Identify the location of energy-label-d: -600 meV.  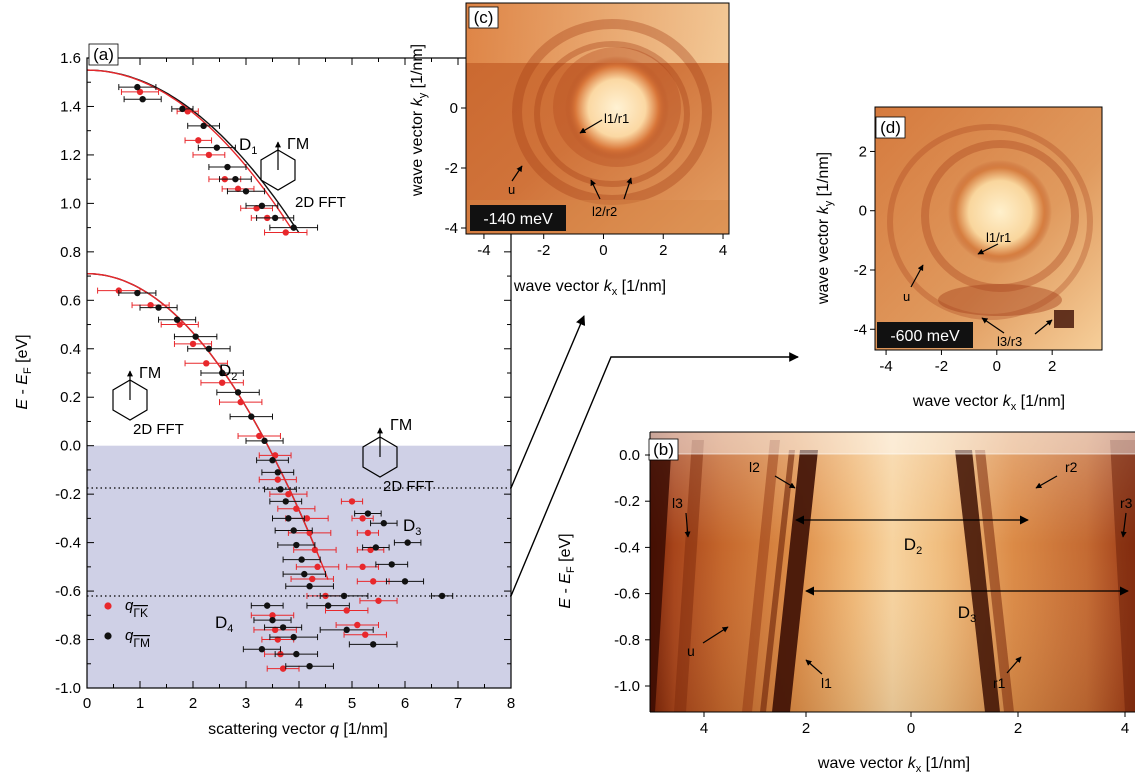
(925, 336).